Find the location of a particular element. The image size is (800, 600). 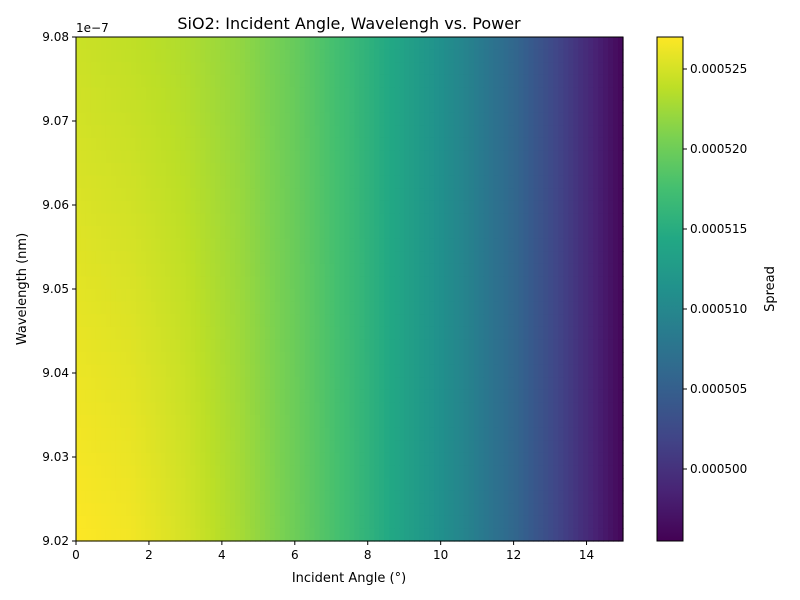

x-tick-label: 8 is located at coordinates (368, 555).